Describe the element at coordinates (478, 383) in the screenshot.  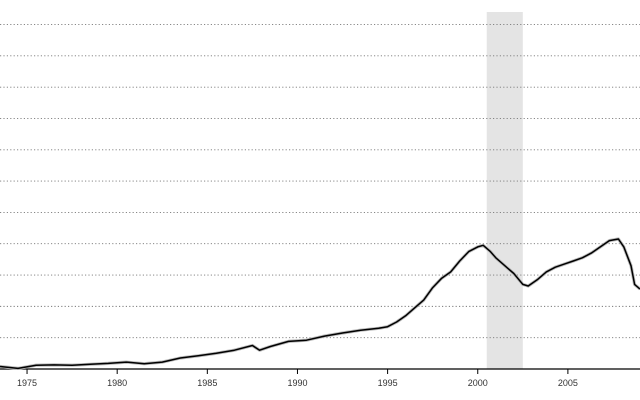
I see `x-tick-label-2000: 2000` at that location.